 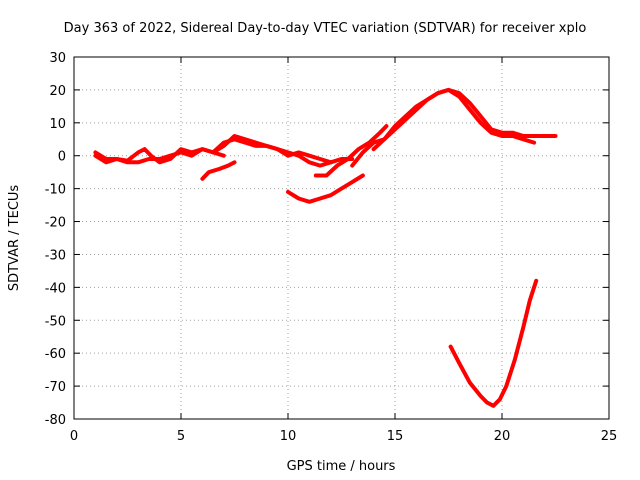 I want to click on y-tick-label: -80, so click(x=55, y=420).